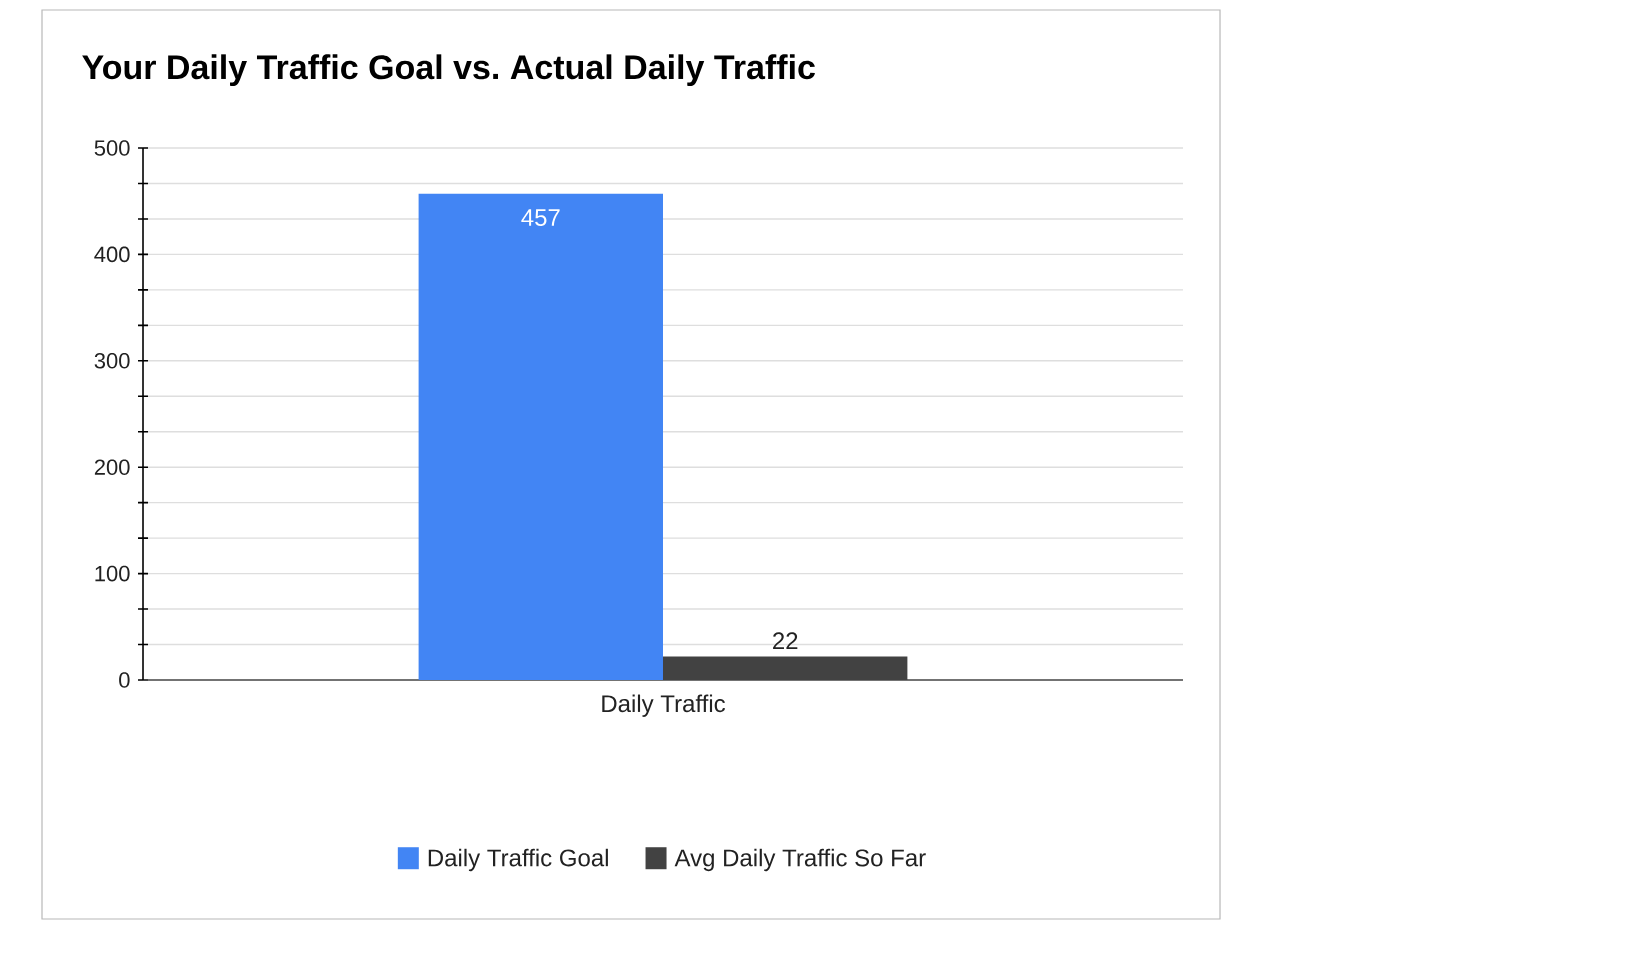 The image size is (1645, 959). I want to click on data-label: 22, so click(785, 641).